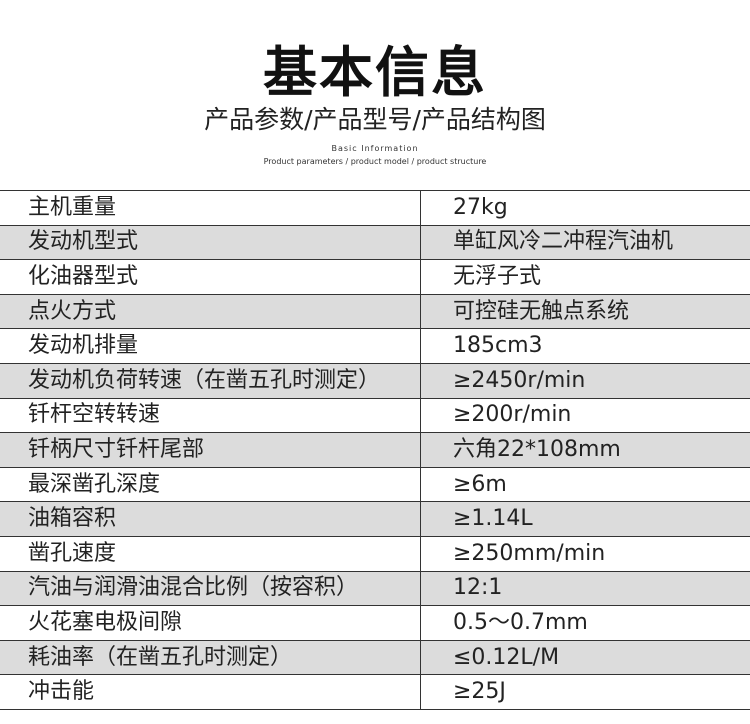  Describe the element at coordinates (210, 208) in the screenshot. I see `spec-name: 主机重量` at that location.